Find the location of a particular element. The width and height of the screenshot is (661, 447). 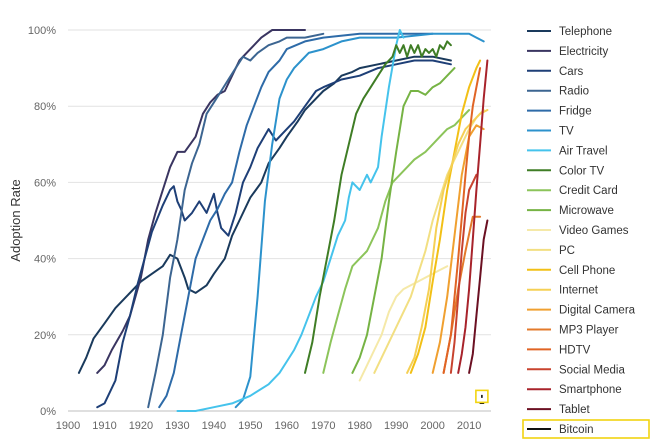

legend-label: Microwave is located at coordinates (586, 211).